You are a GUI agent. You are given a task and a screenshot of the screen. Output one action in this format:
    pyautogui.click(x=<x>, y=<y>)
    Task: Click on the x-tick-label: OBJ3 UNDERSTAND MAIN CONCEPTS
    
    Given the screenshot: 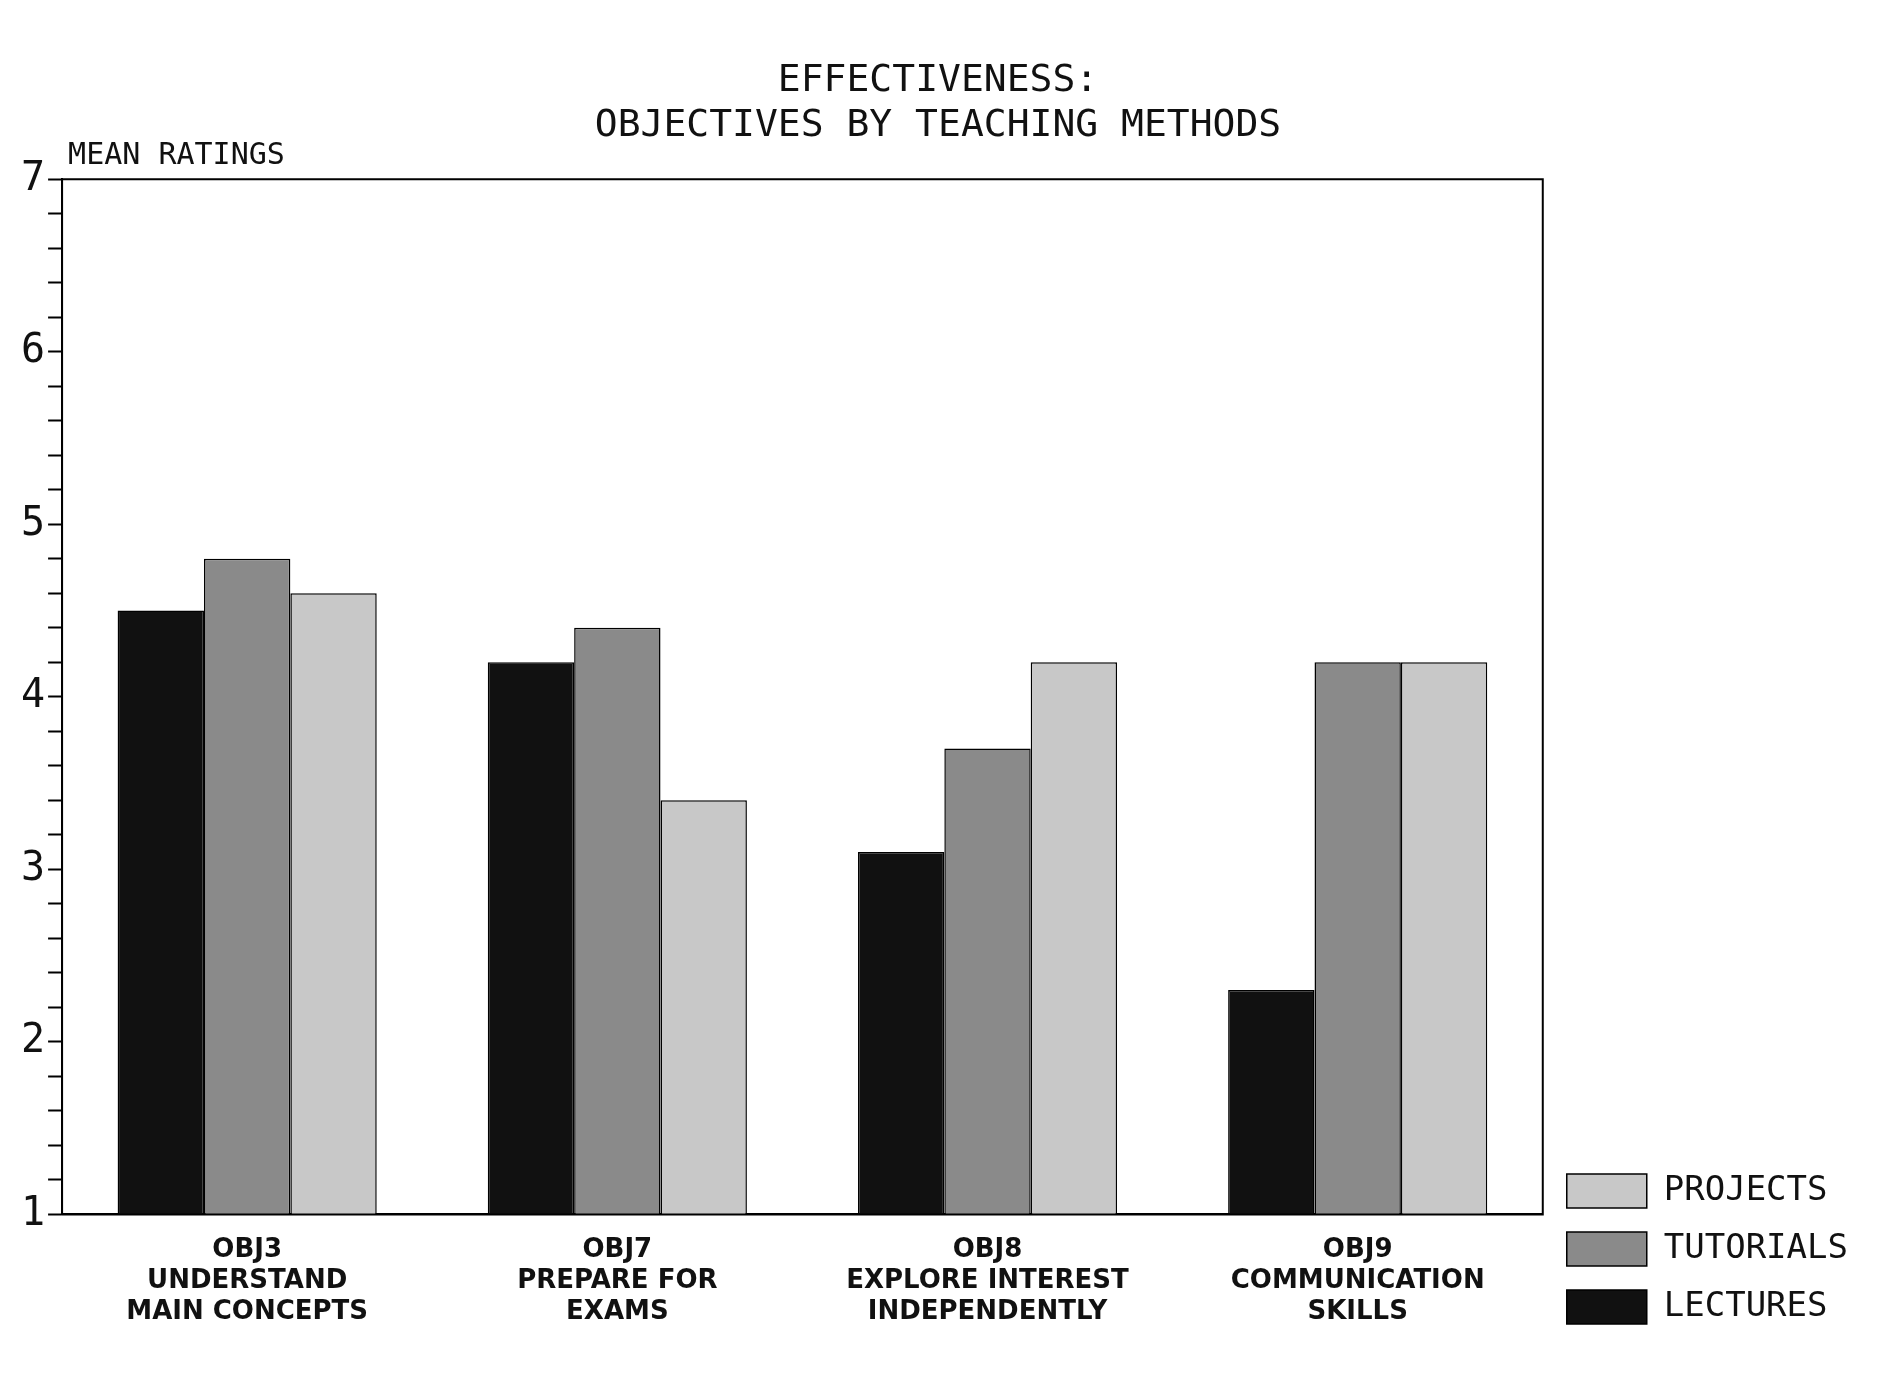 What is the action you would take?
    pyautogui.click(x=247, y=1279)
    